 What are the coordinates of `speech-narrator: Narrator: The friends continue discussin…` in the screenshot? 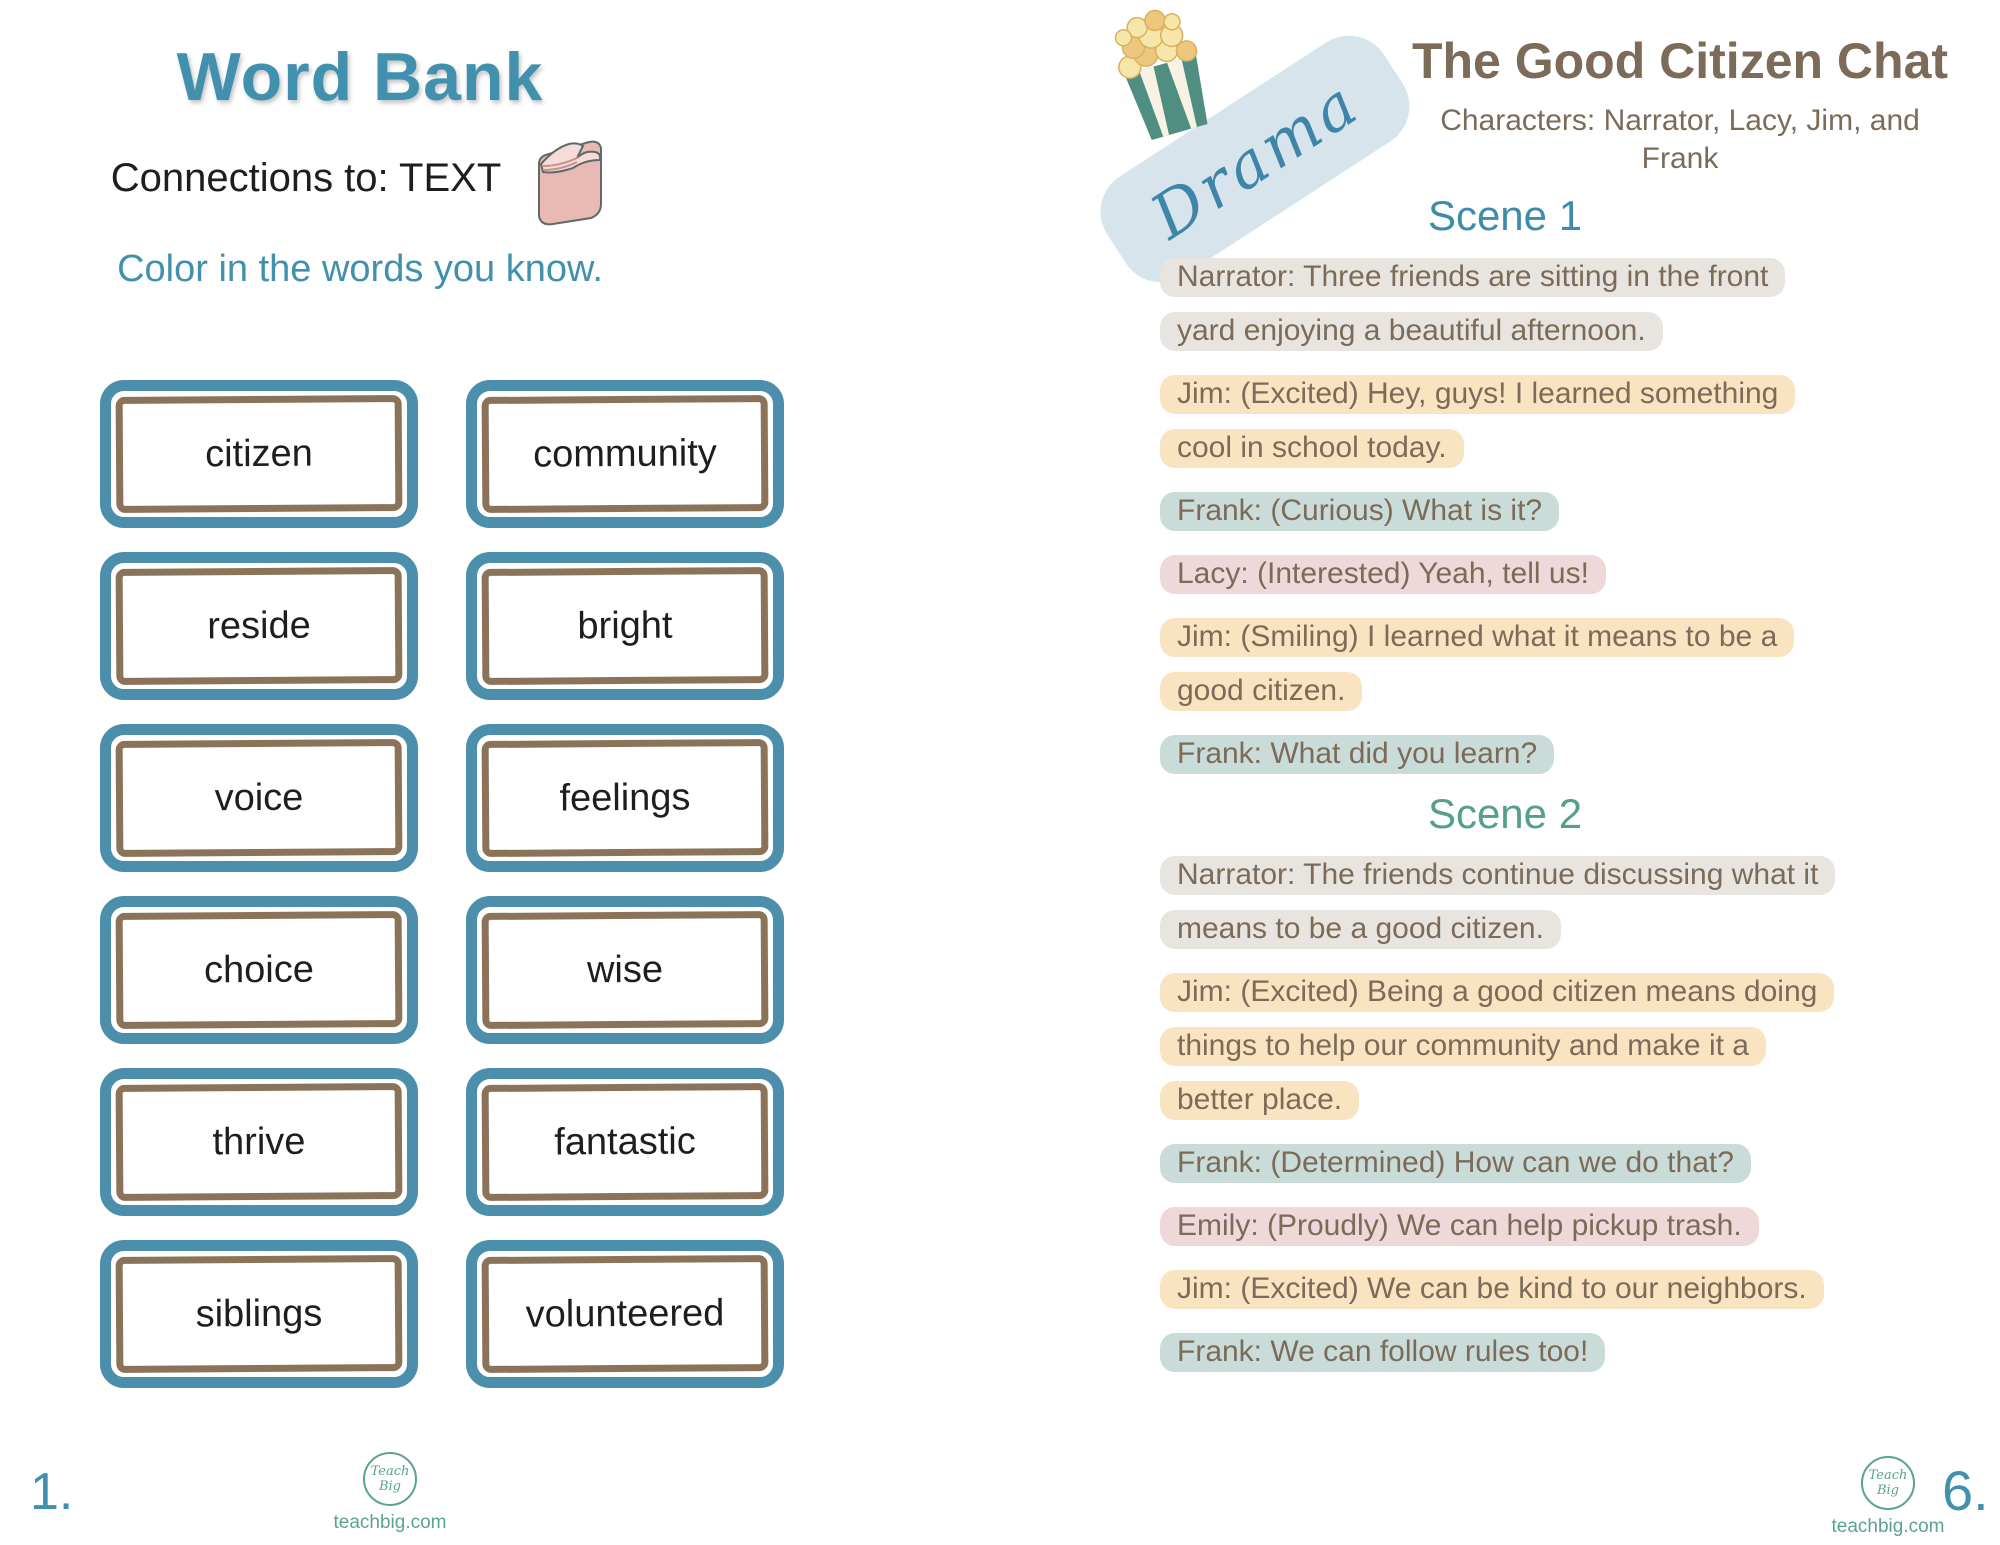 It's located at (1567, 902).